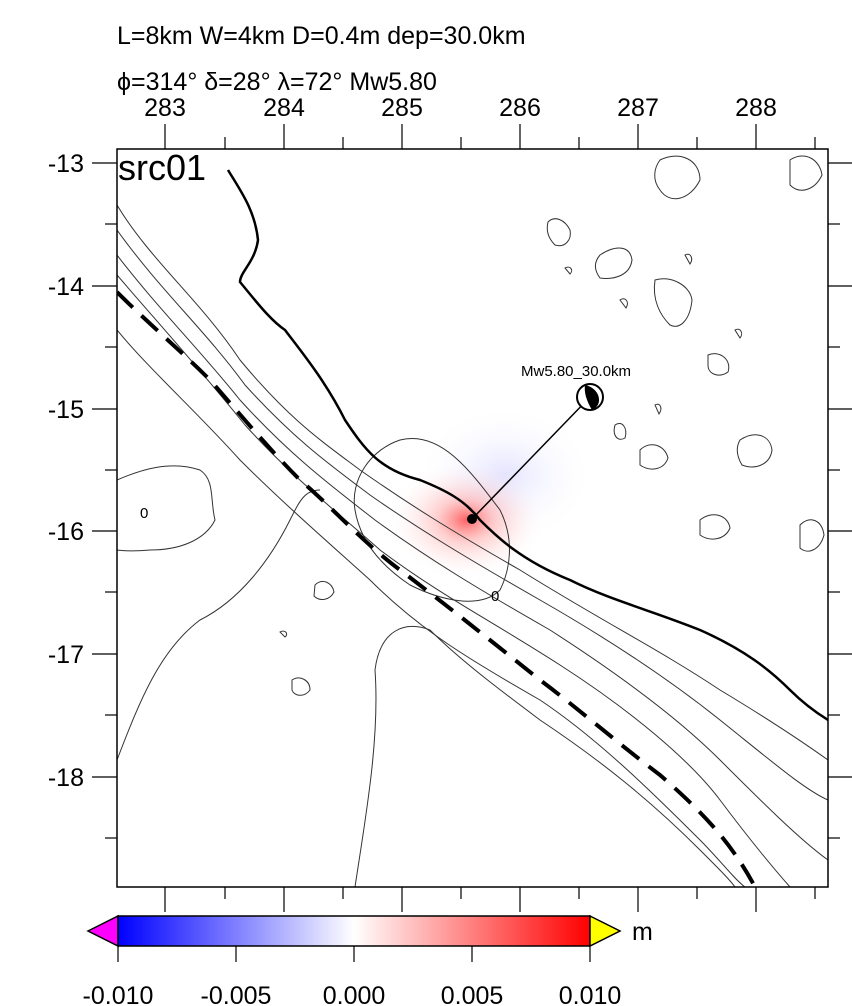 Image resolution: width=852 pixels, height=1006 pixels. I want to click on y-tick-label: -17, so click(66, 655).